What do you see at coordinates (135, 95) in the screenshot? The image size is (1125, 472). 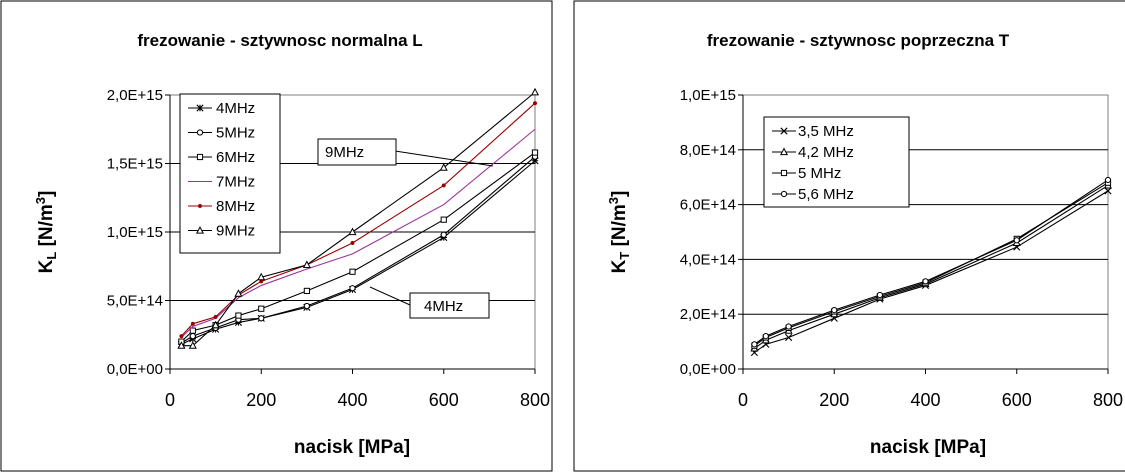 I see `y-tick-label: 2,0E+15` at bounding box center [135, 95].